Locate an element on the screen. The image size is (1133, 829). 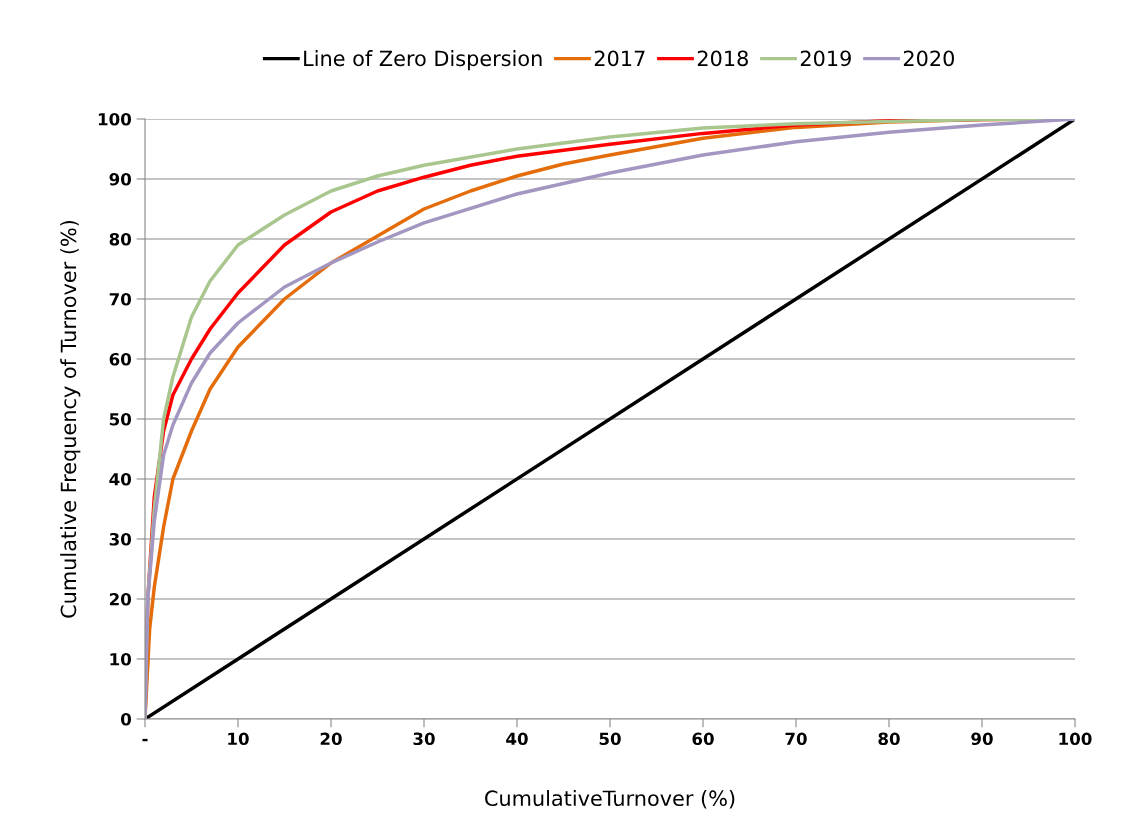
x-axis-title: CumulativeTurnover (%) is located at coordinates (610, 799).